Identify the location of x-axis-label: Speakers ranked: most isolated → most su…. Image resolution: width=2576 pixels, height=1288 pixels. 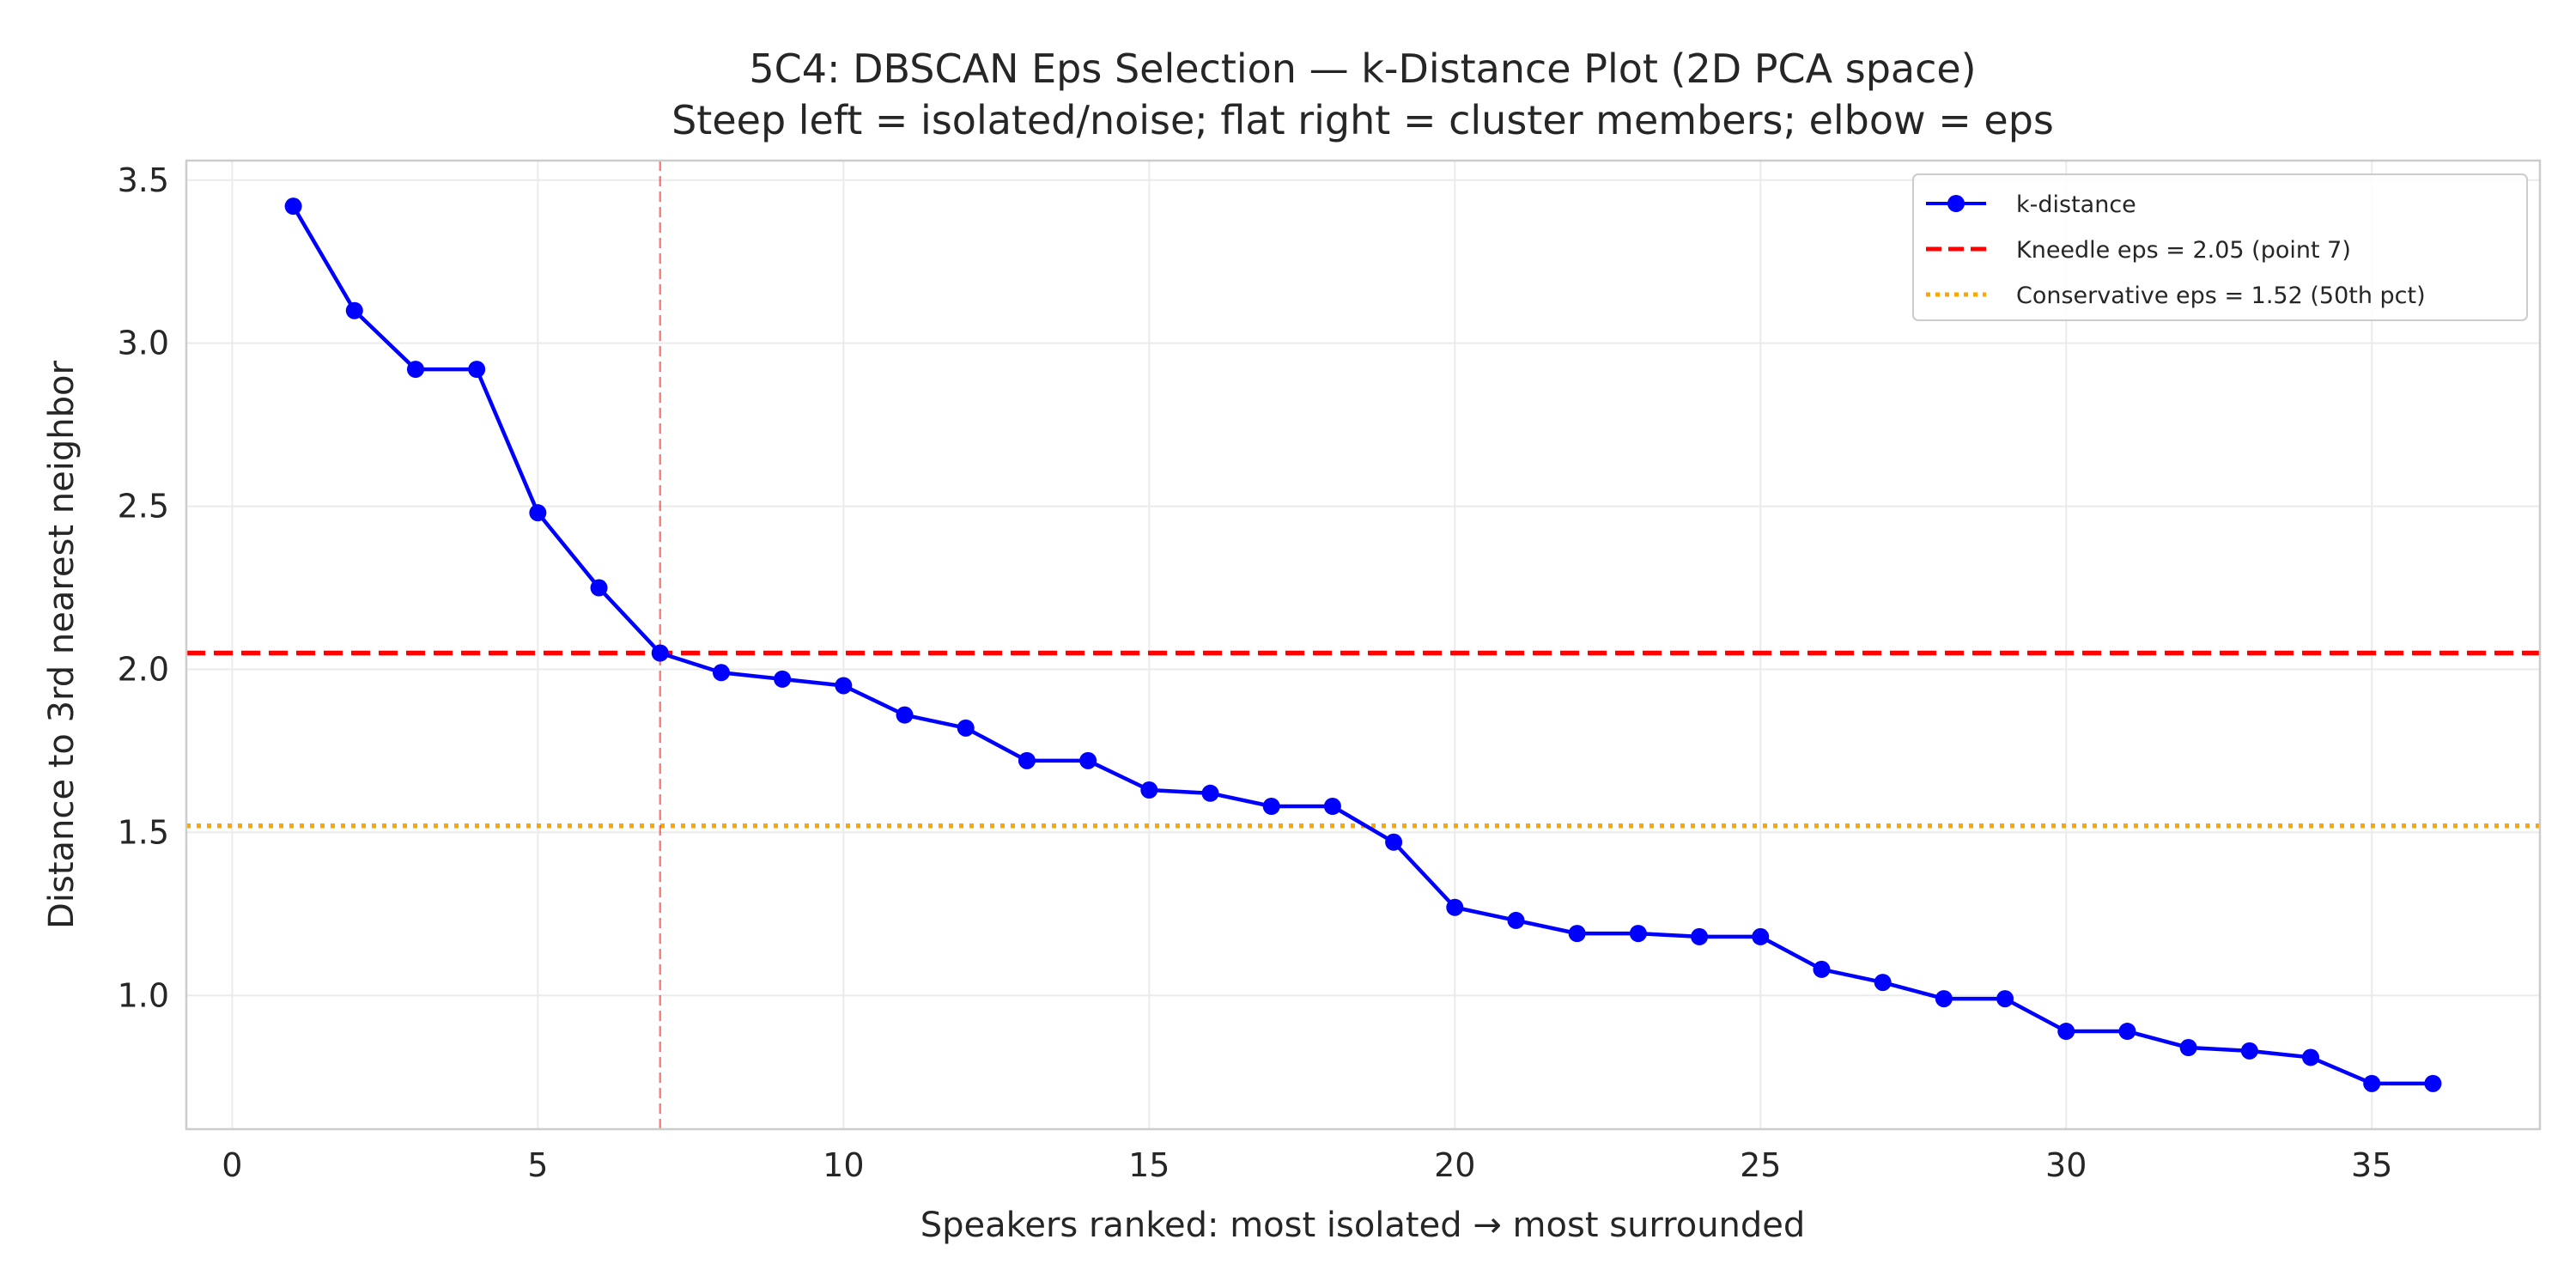
(1363, 1225).